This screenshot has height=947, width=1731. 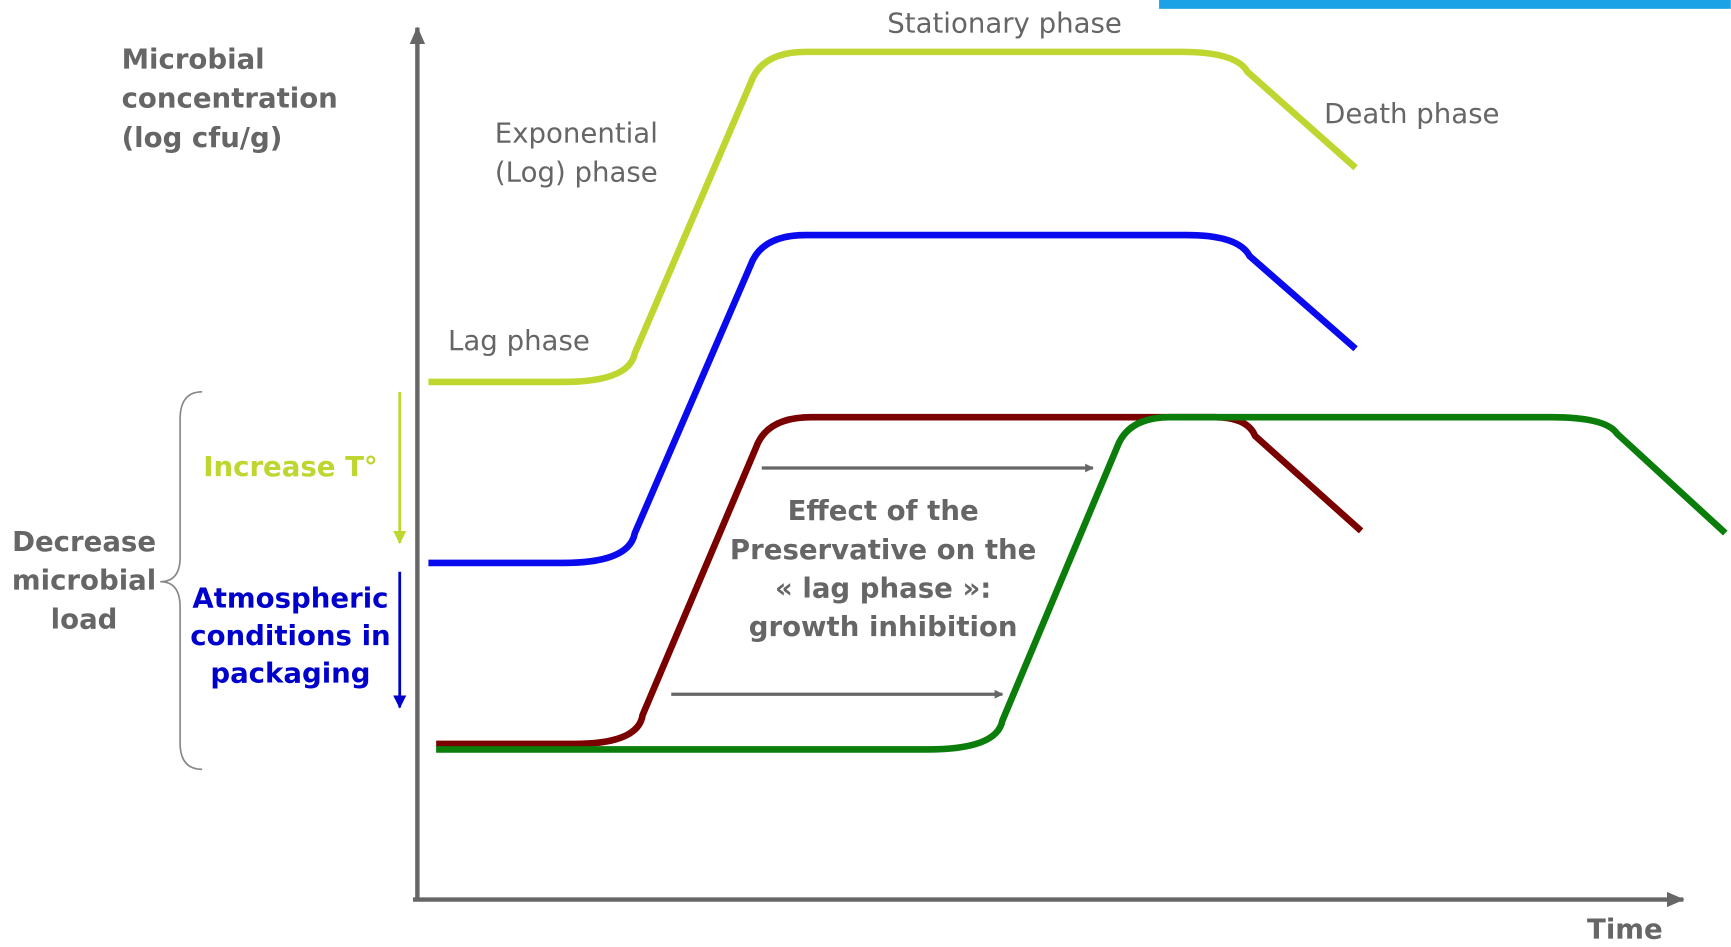 I want to click on factor-label: Atmospheric, so click(x=290, y=597).